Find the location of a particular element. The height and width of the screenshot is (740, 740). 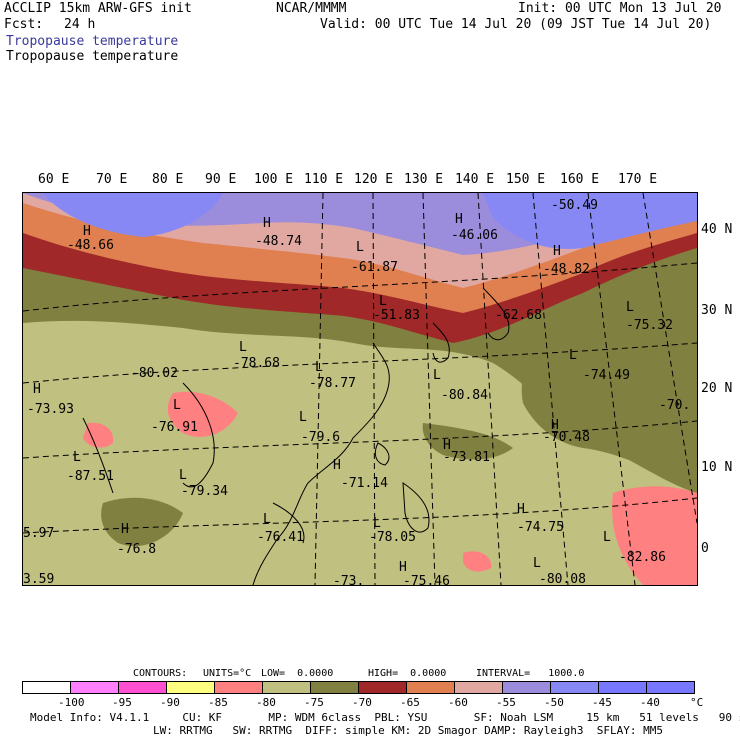

extremum-value: -79.34 is located at coordinates (204, 491).